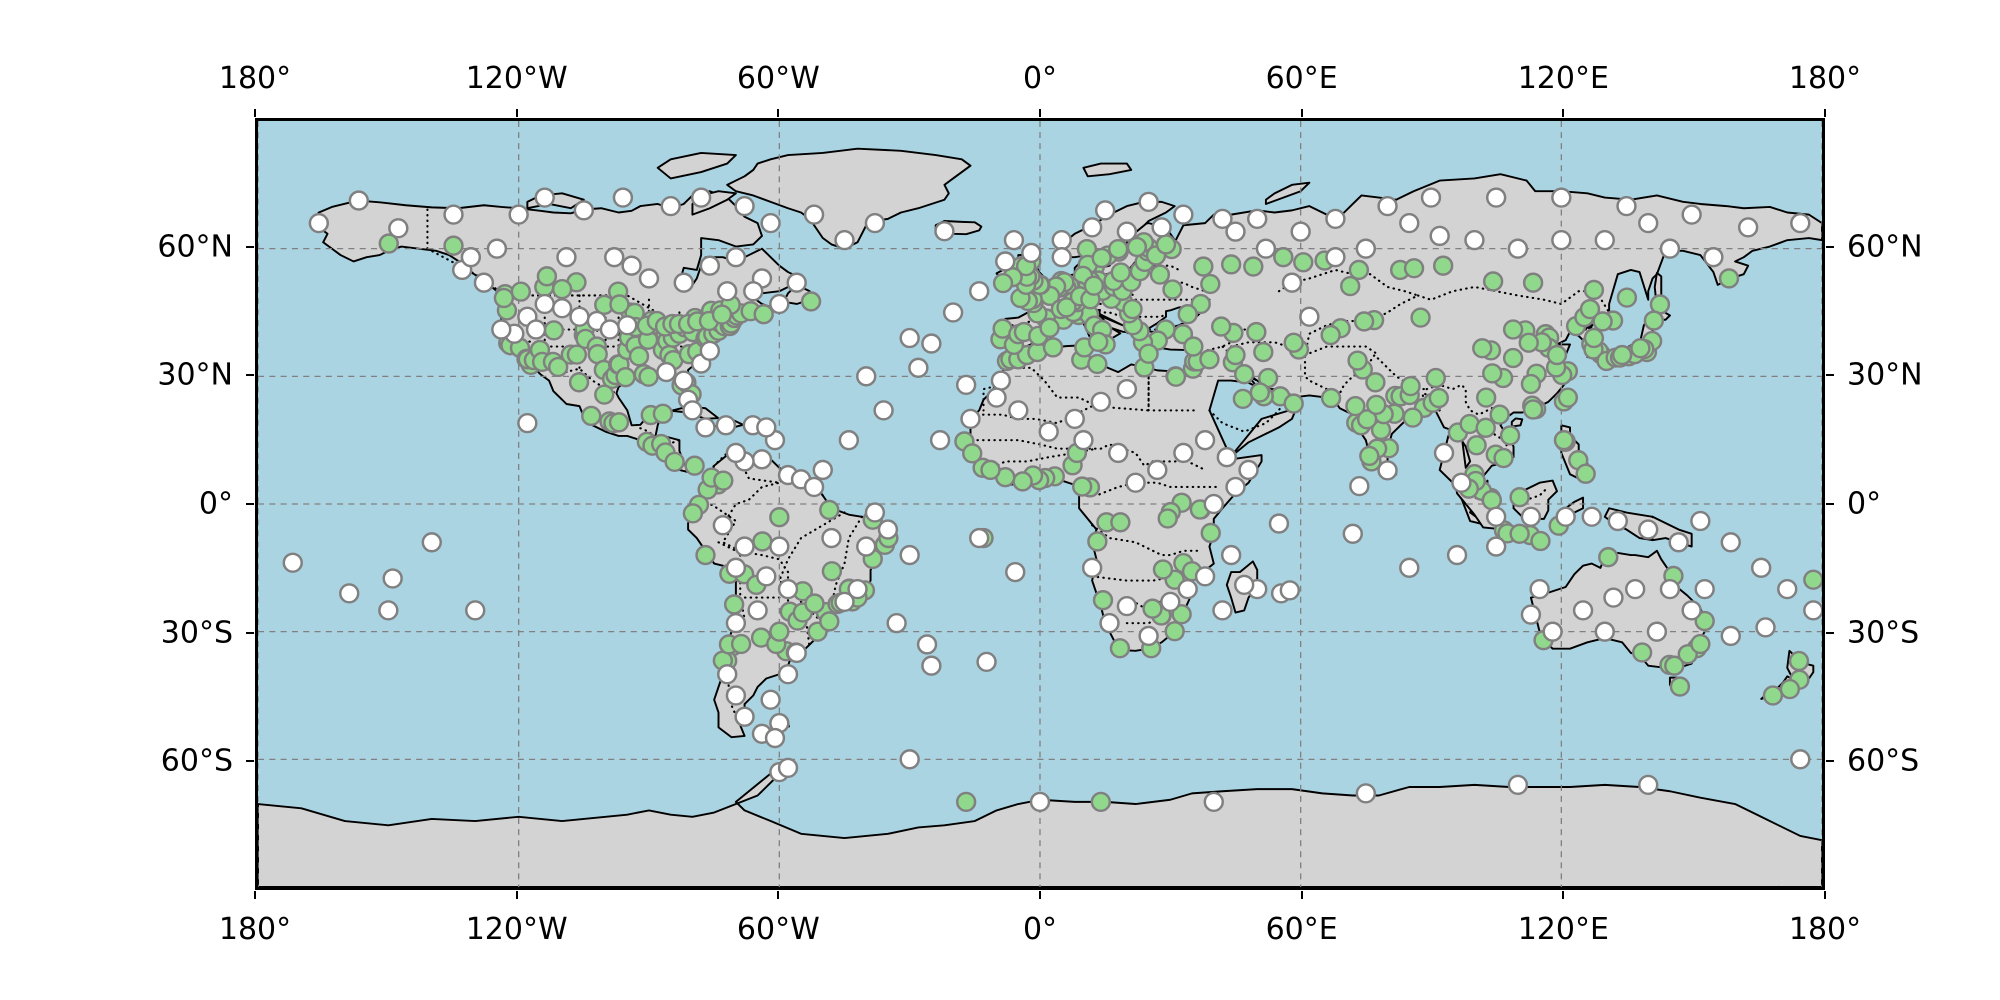 The image size is (2000, 1000). Describe the element at coordinates (1040, 78) in the screenshot. I see `tick-label-top-3: 0°` at that location.